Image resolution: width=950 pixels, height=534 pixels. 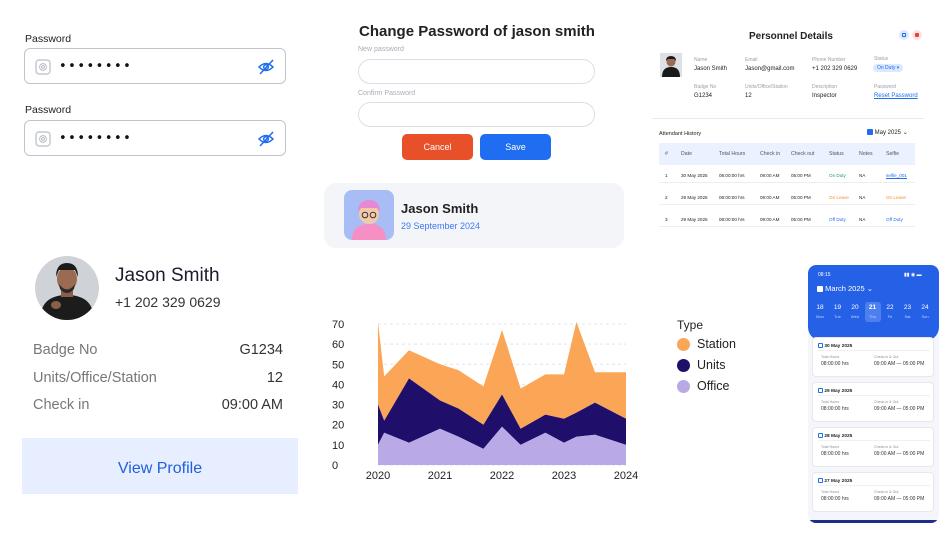 What do you see at coordinates (836, 154) in the screenshot?
I see `column-header: Status` at bounding box center [836, 154].